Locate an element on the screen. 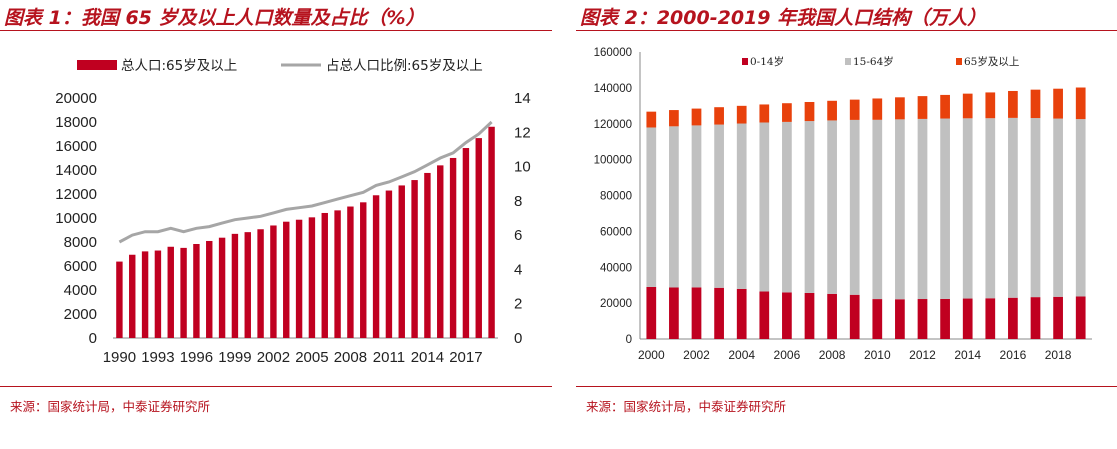  y-tick-label: 60000 is located at coordinates (616, 232).